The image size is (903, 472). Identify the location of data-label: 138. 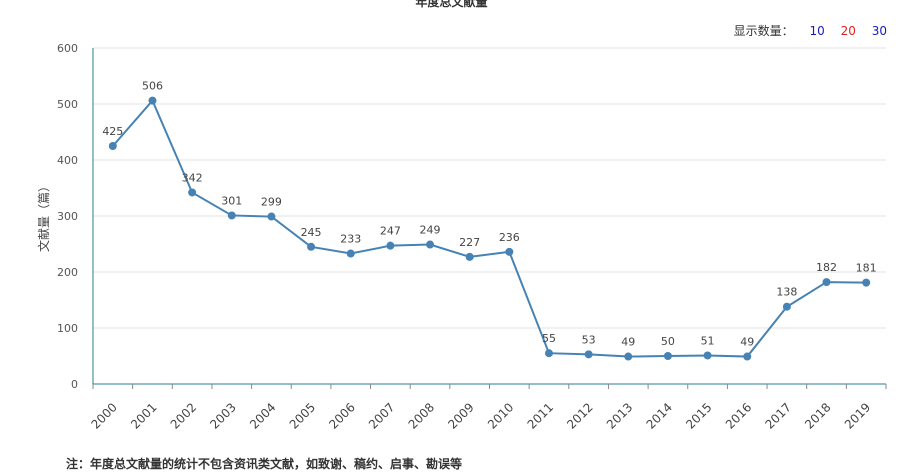
(786, 292).